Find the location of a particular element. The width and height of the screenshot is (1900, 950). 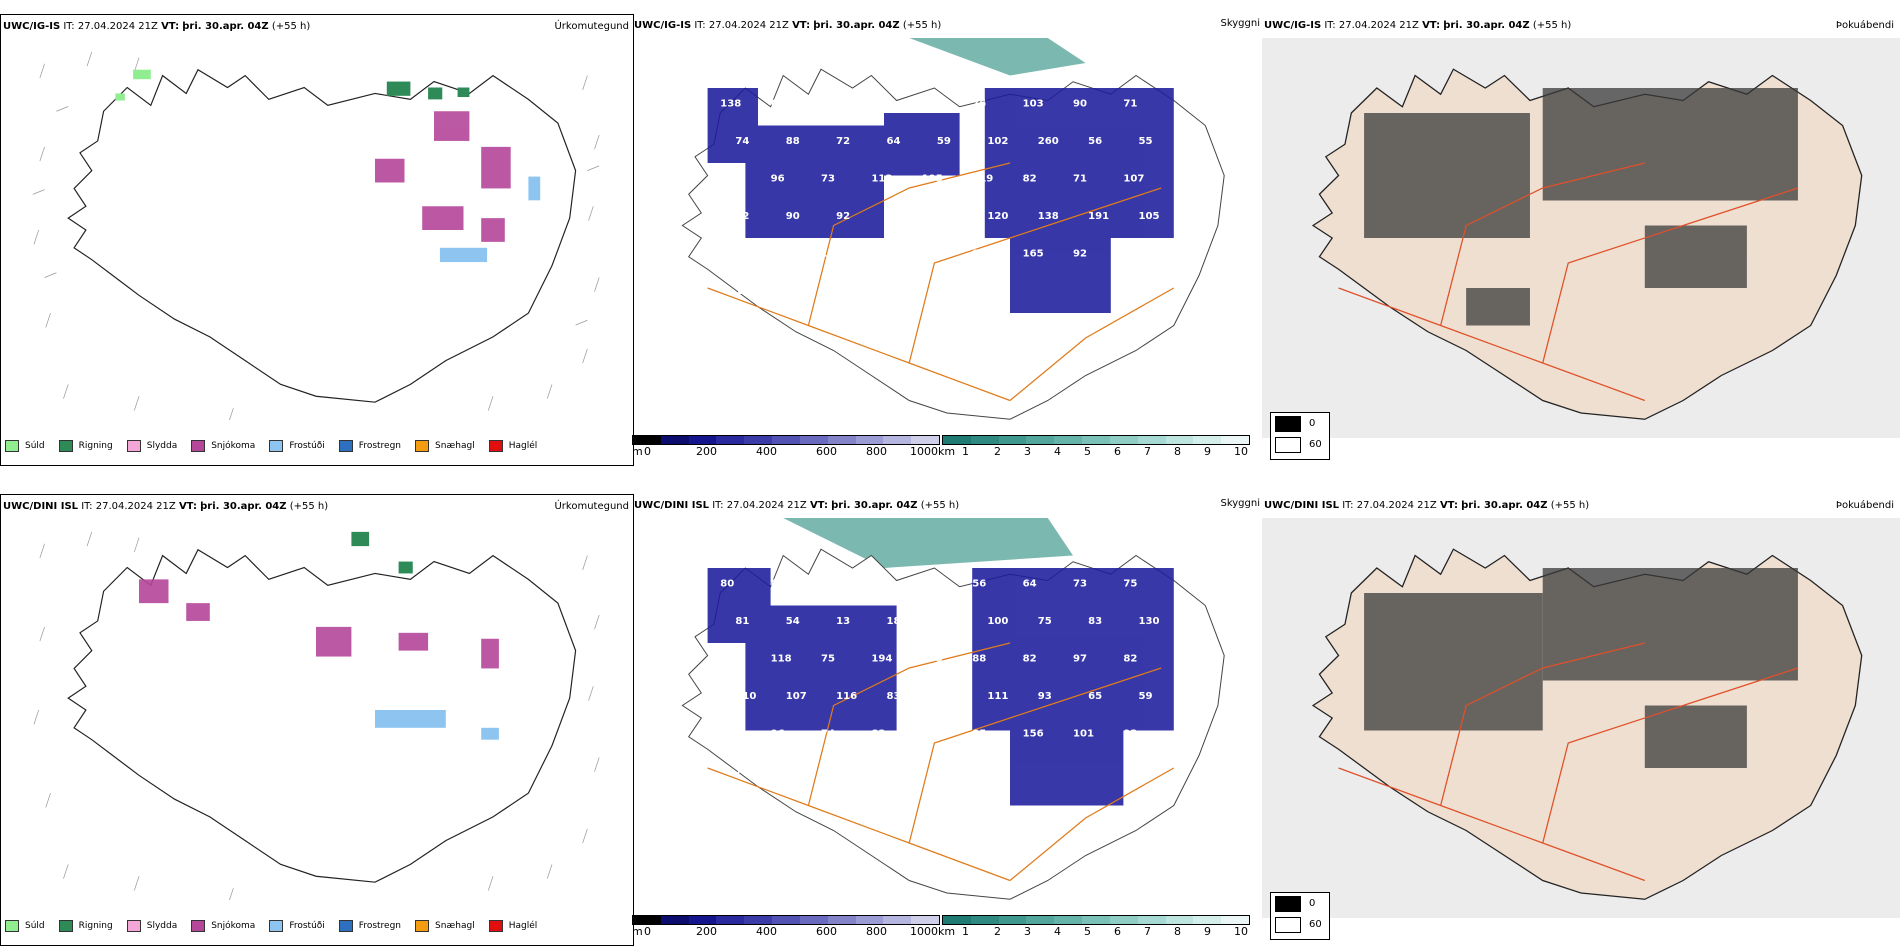

legend-item: Haglél is located at coordinates (512, 926).